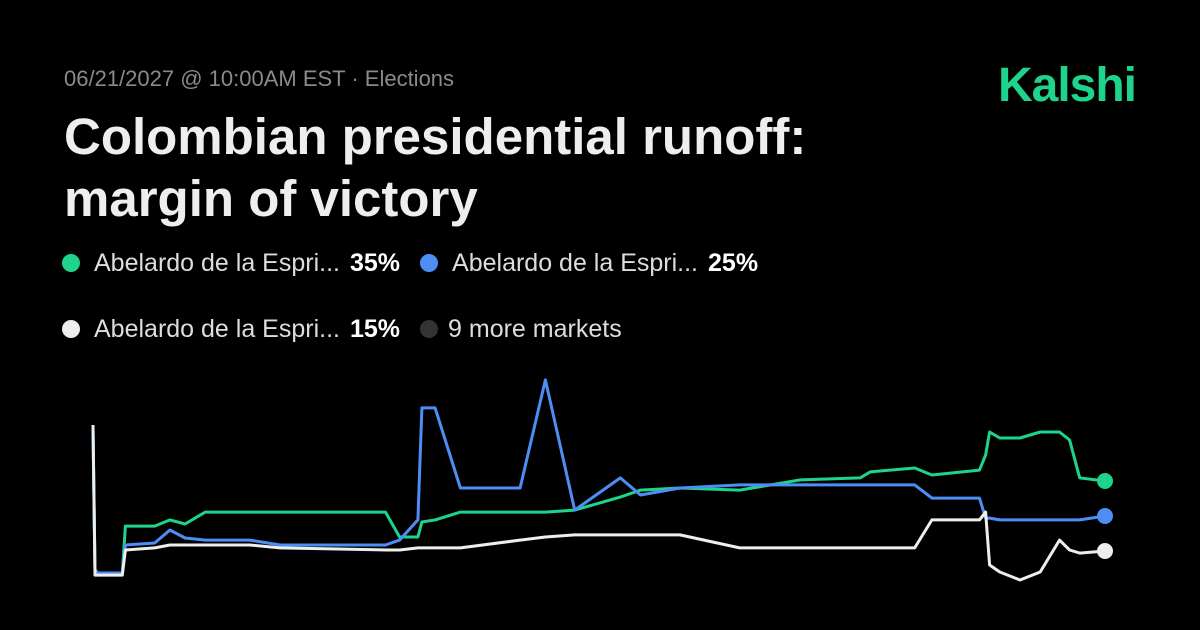  Describe the element at coordinates (1067, 85) in the screenshot. I see `brand-logo: Kalshi` at that location.